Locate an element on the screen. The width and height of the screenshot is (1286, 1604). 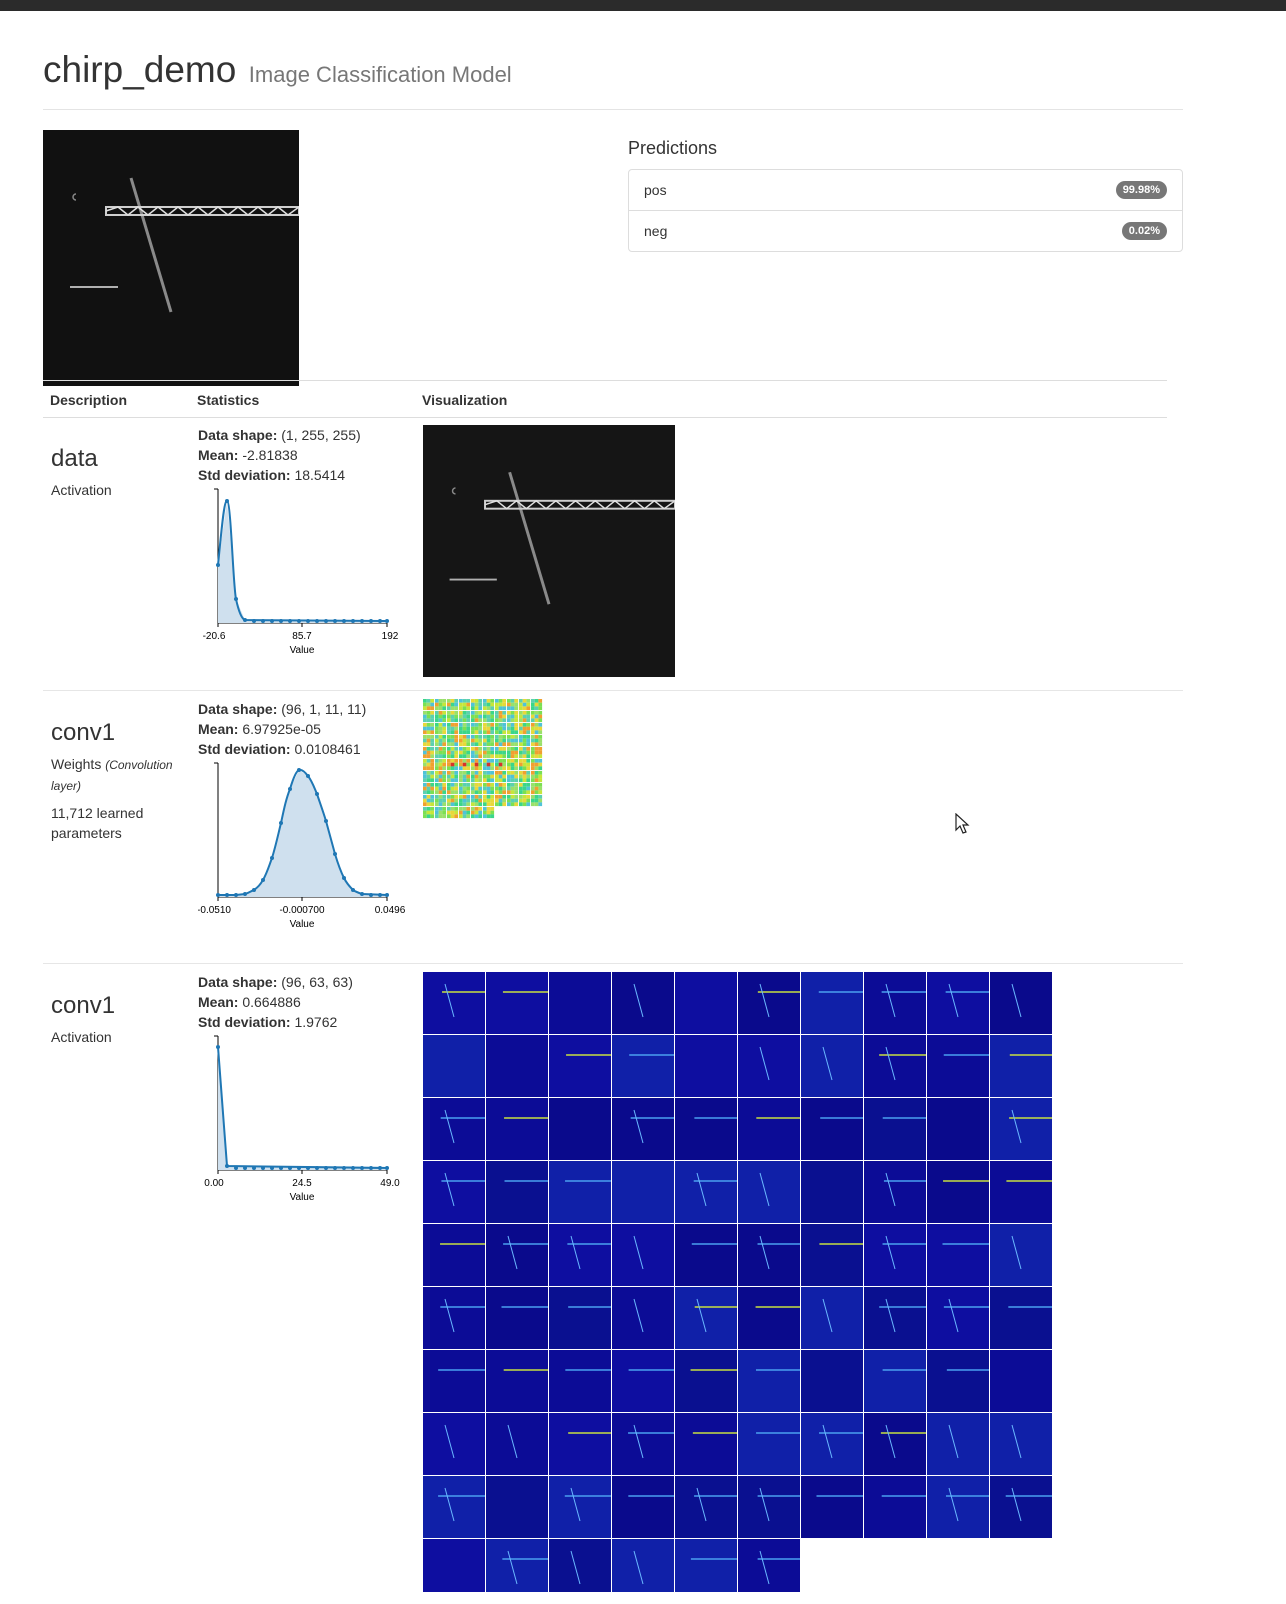
prediction-label: neg is located at coordinates (656, 231).